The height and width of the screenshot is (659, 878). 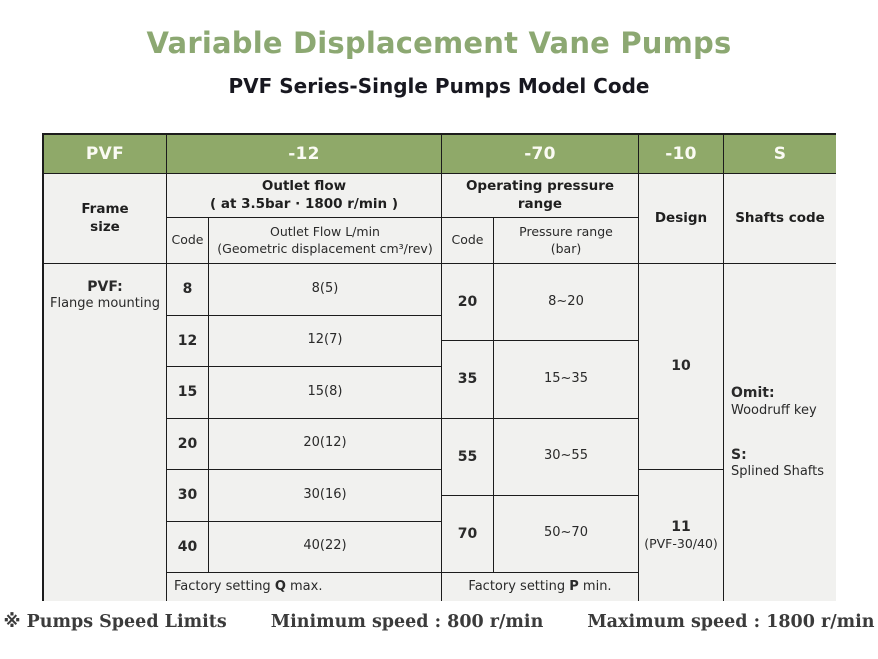 What do you see at coordinates (224, 586) in the screenshot?
I see `factory-flow-prefix: Factory setting` at bounding box center [224, 586].